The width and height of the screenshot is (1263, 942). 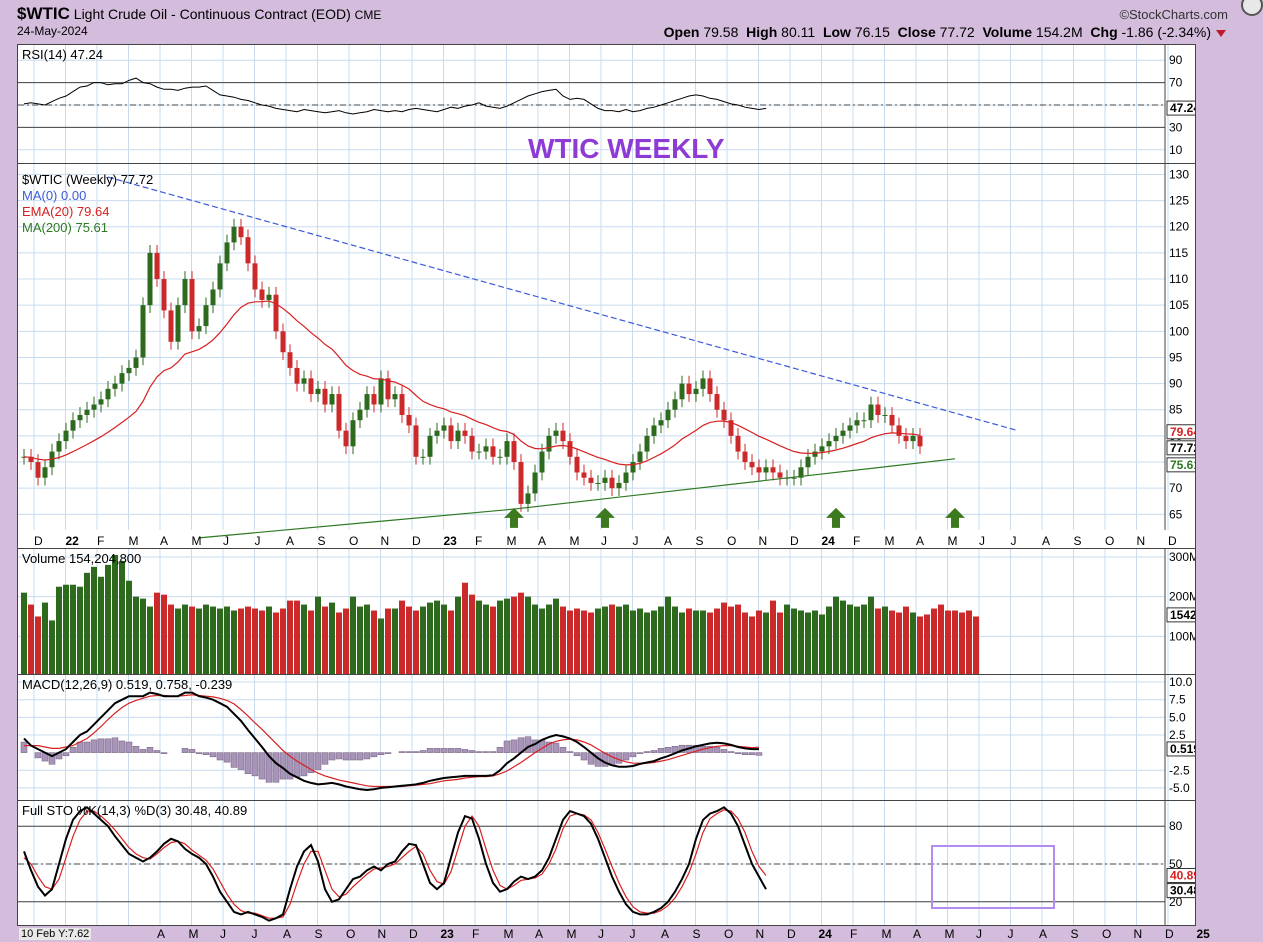 What do you see at coordinates (700, 541) in the screenshot?
I see `x-tick-label: S` at bounding box center [700, 541].